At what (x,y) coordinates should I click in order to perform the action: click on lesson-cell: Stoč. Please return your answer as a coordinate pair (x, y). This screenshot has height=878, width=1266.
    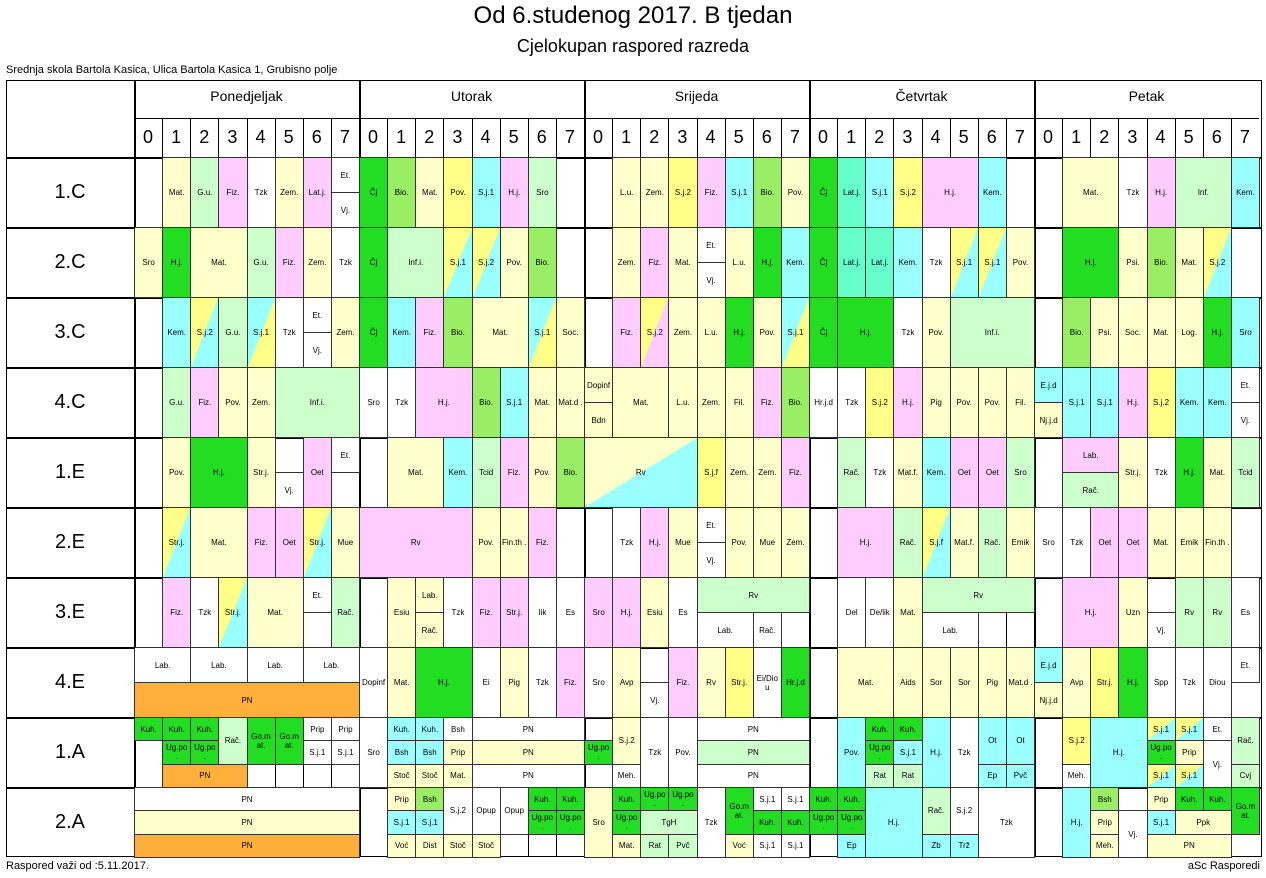
    Looking at the image, I should click on (430, 775).